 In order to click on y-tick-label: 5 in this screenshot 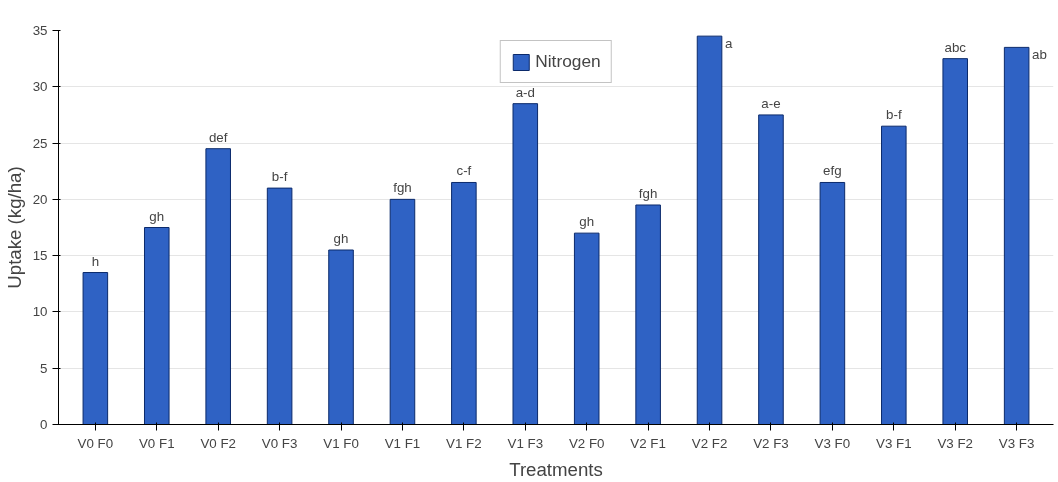, I will do `click(44, 368)`.